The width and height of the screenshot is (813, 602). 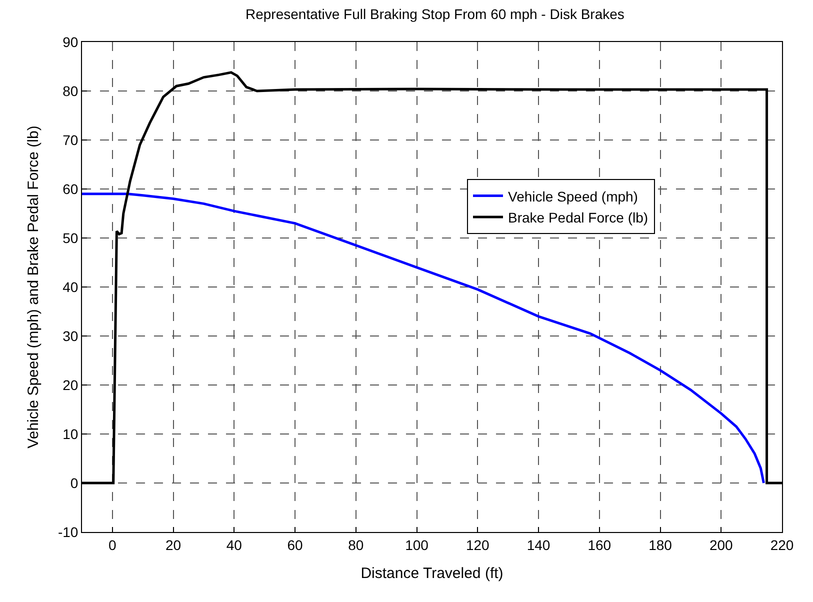 What do you see at coordinates (70, 238) in the screenshot?
I see `y-tick-label: 50` at bounding box center [70, 238].